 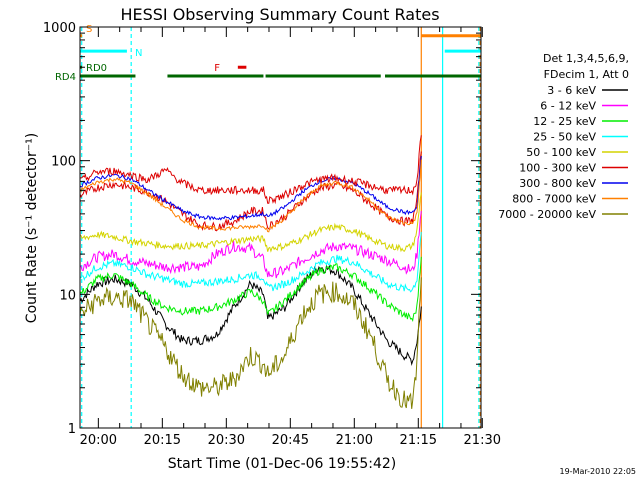 What do you see at coordinates (282, 464) in the screenshot?
I see `x-axis-label: Start Time (01-Dec-06 19:55:42)` at bounding box center [282, 464].